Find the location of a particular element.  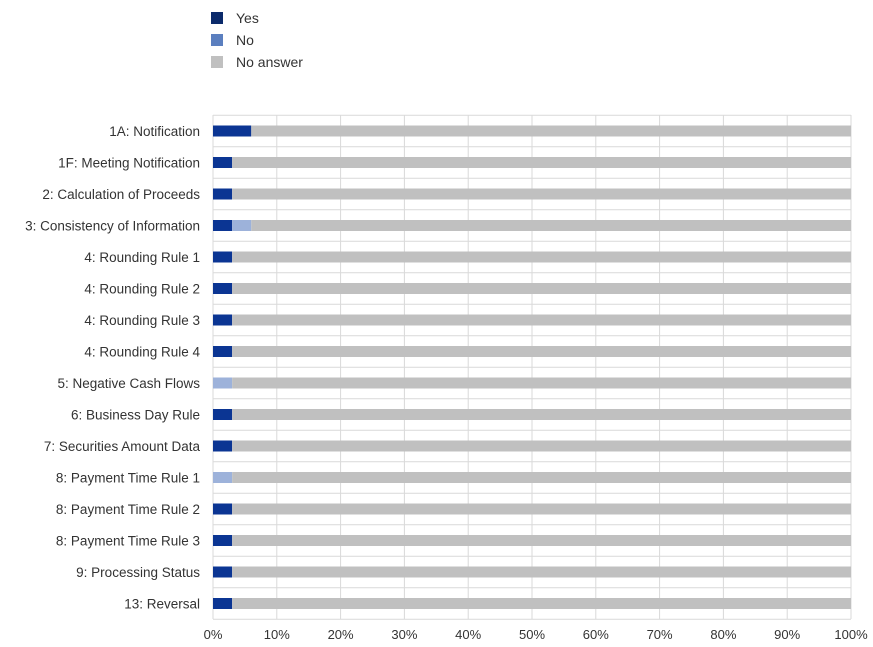

y-tick-label: 8: Payment Time Rule 2 is located at coordinates (128, 509).